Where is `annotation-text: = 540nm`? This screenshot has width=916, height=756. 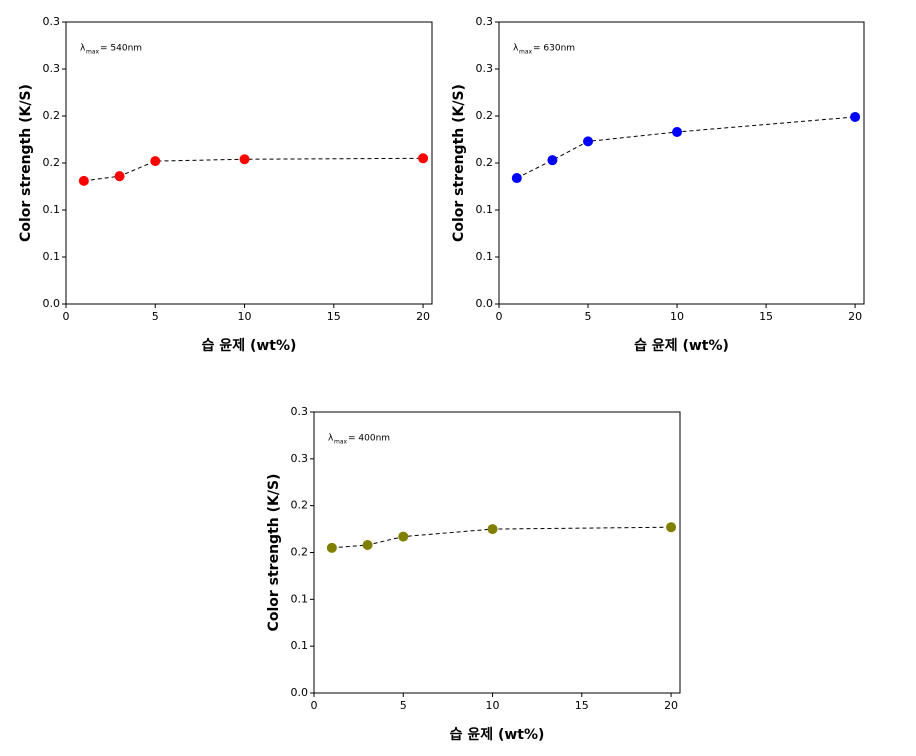
annotation-text: = 540nm is located at coordinates (121, 49).